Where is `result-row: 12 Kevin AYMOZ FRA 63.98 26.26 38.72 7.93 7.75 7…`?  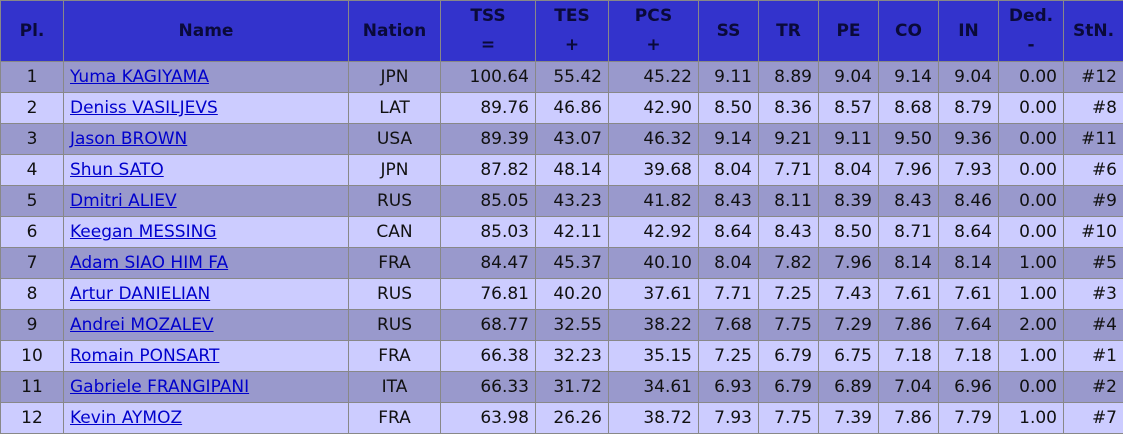
result-row: 12 Kevin AYMOZ FRA 63.98 26.26 38.72 7.93 7.75 7… is located at coordinates (561, 418).